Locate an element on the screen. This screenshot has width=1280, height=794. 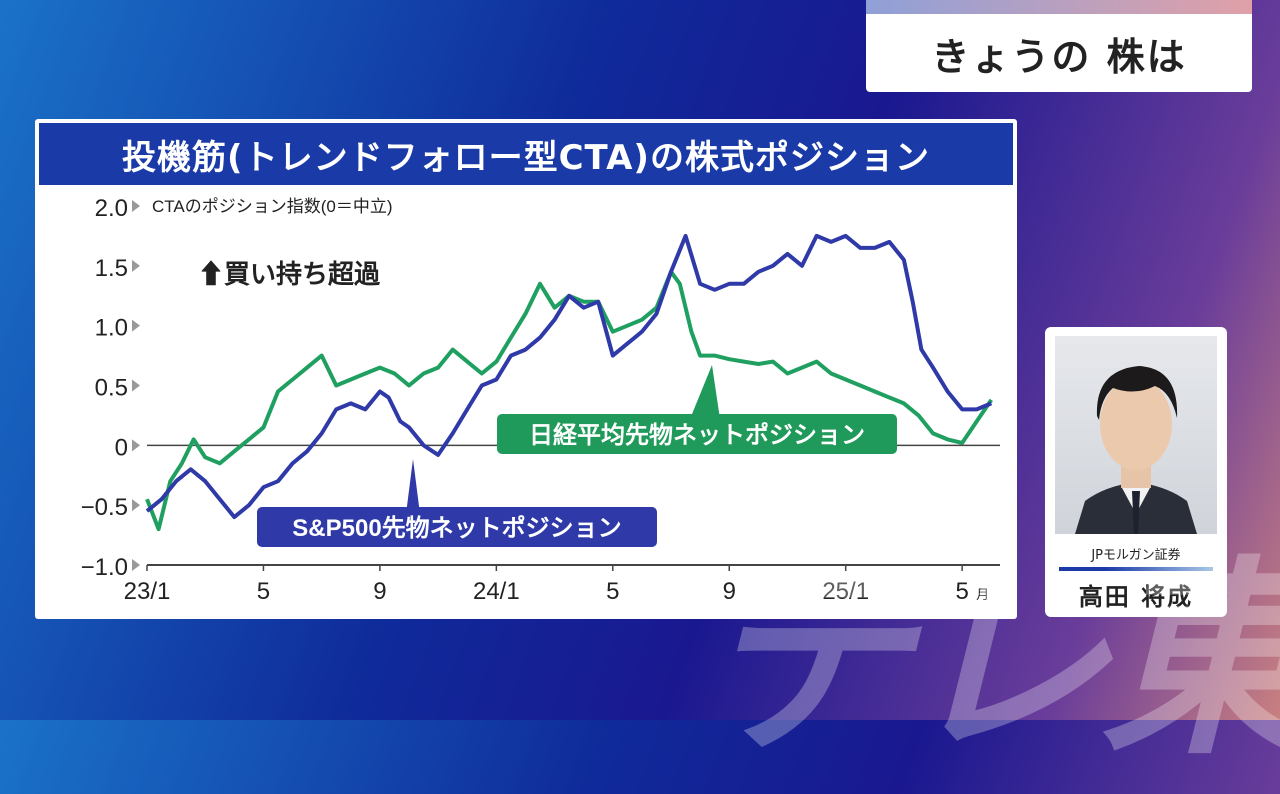
x-tick-label: 25/1 is located at coordinates (845, 591).